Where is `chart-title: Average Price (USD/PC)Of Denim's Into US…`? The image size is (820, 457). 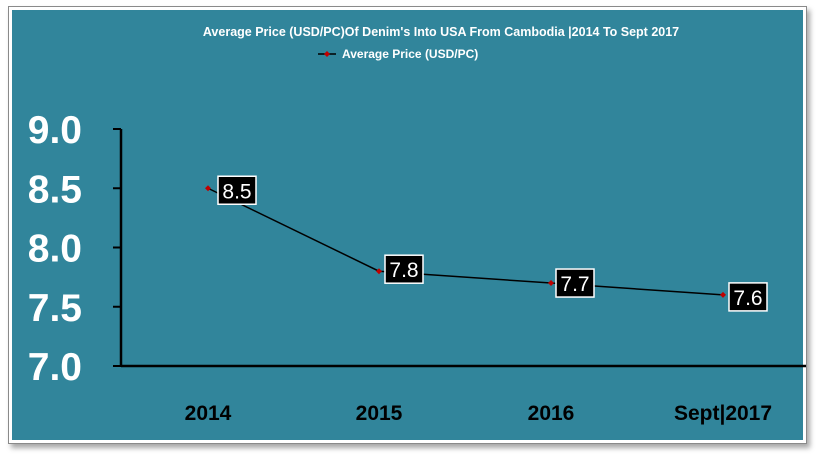
chart-title: Average Price (USD/PC)Of Denim's Into US… is located at coordinates (441, 32).